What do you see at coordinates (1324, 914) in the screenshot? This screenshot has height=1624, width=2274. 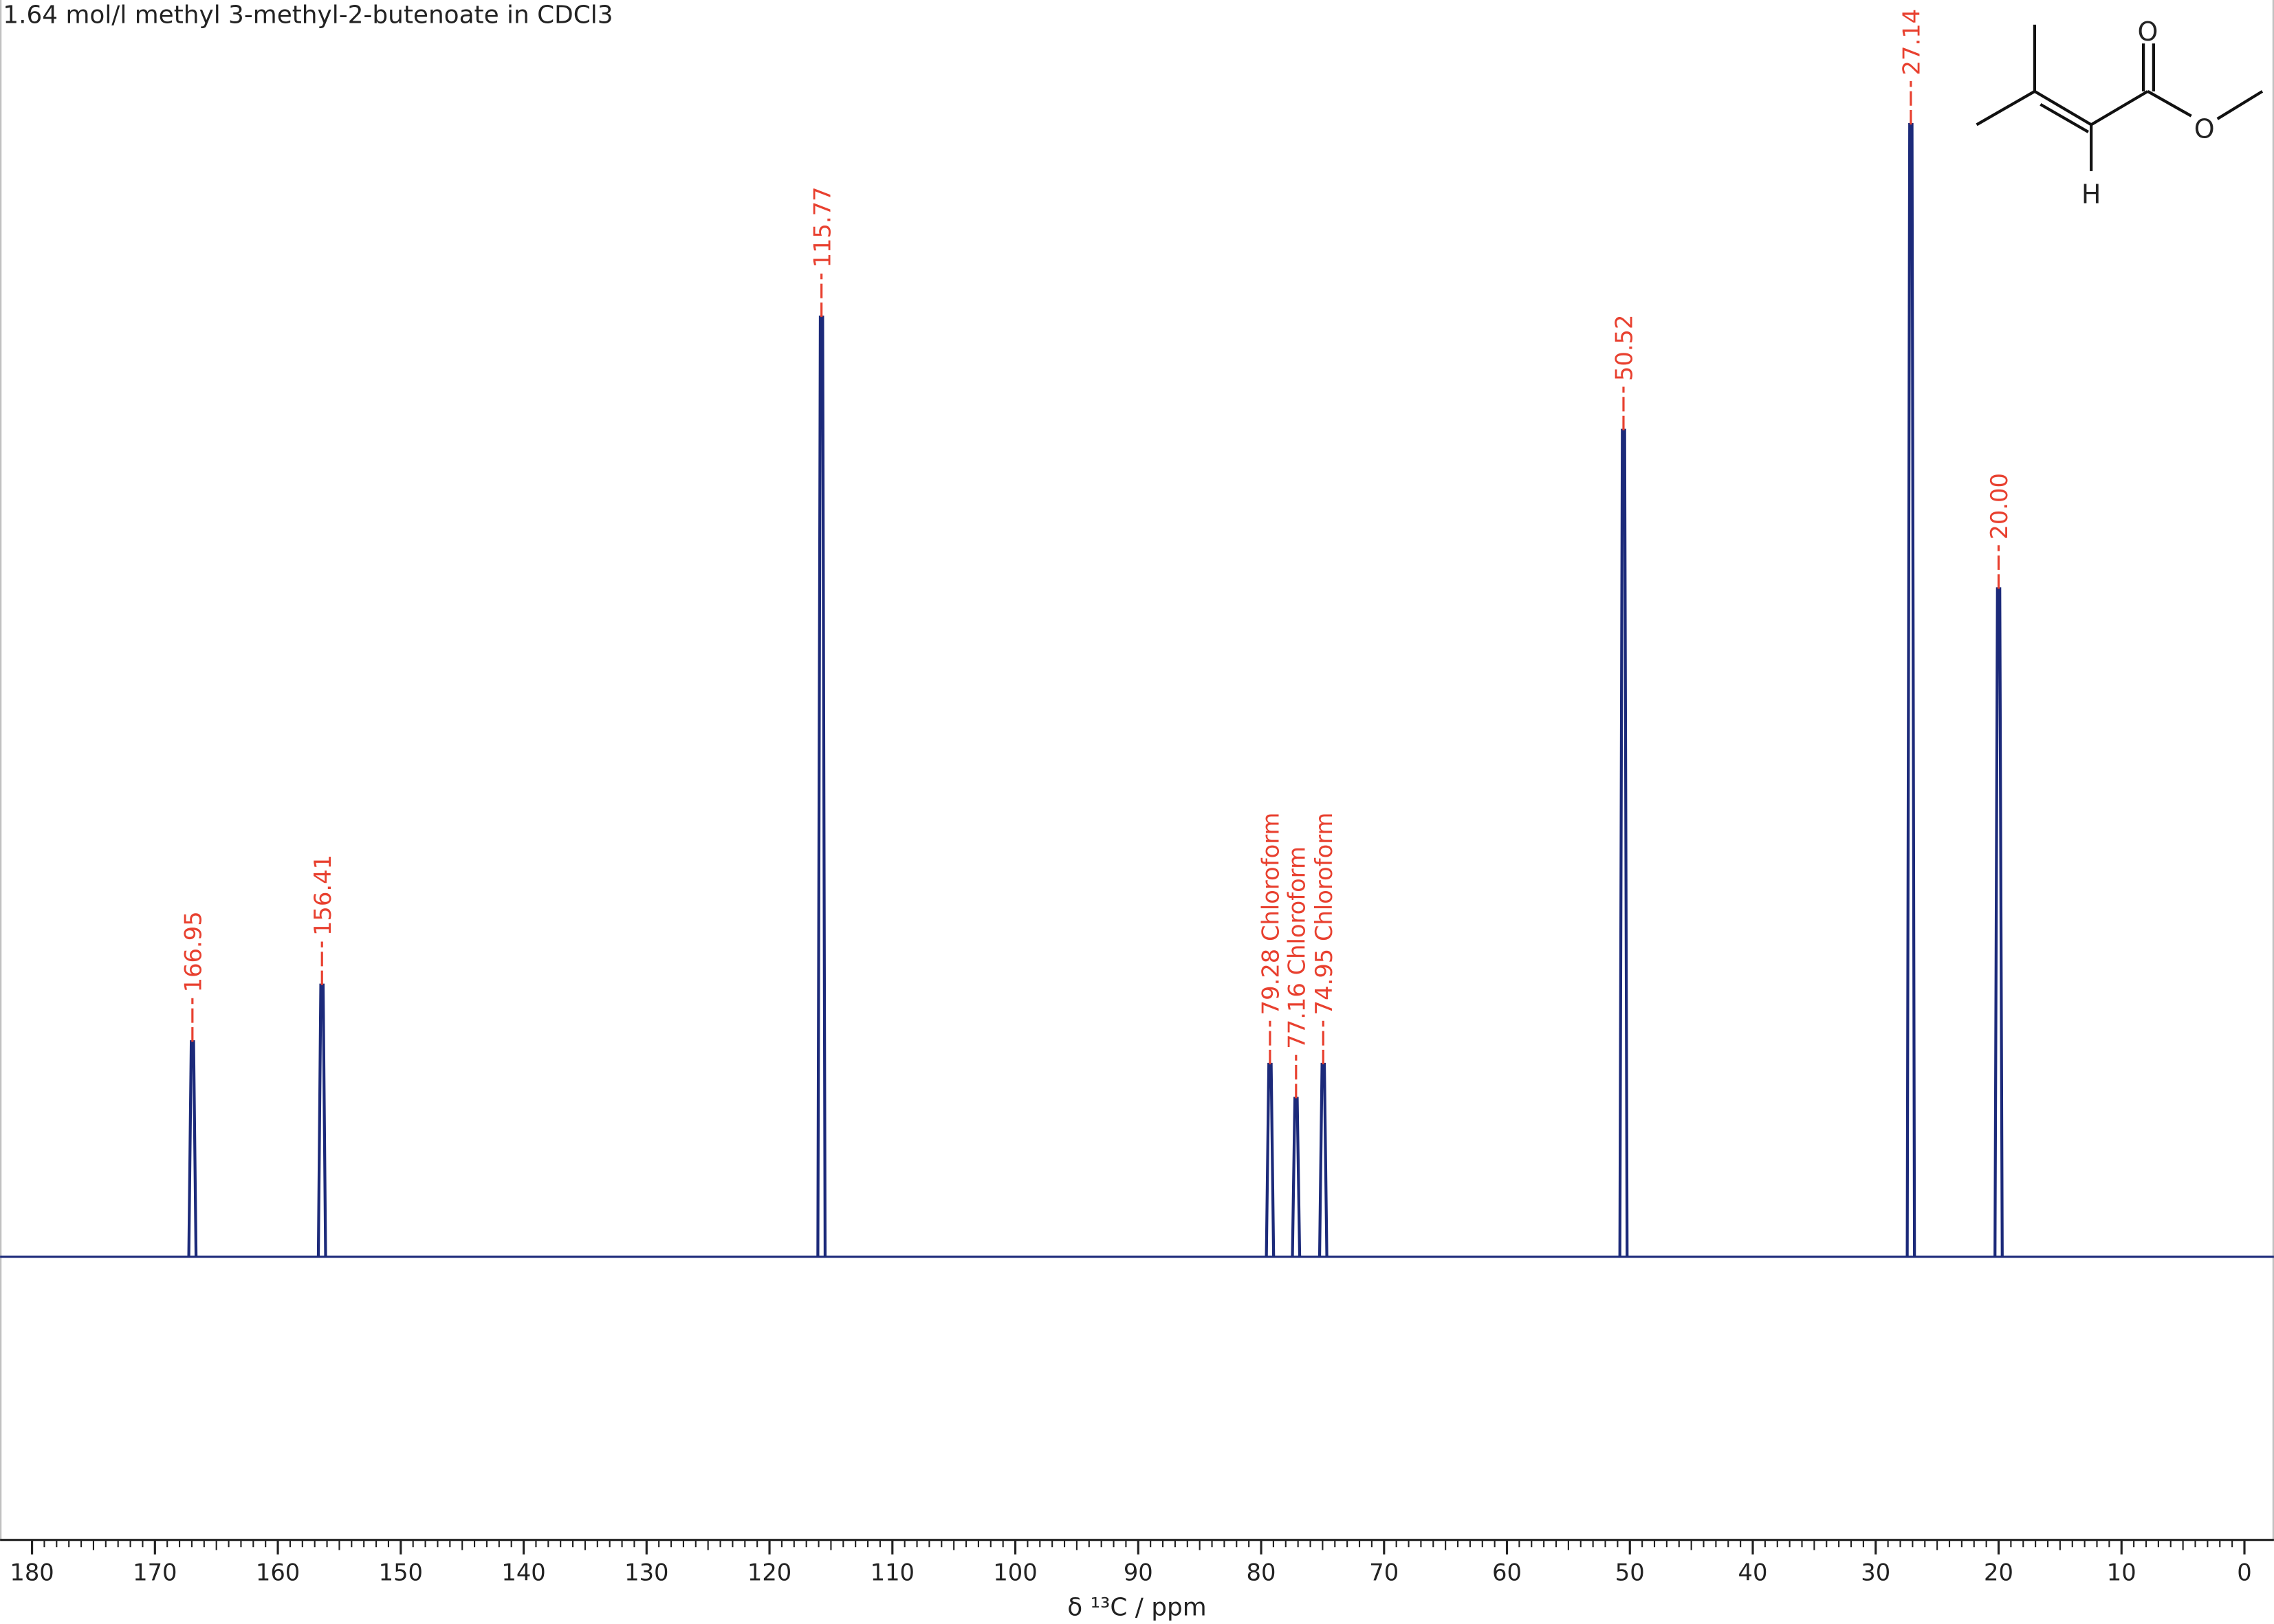 I see `peak-label: 74.95 Chloroform` at bounding box center [1324, 914].